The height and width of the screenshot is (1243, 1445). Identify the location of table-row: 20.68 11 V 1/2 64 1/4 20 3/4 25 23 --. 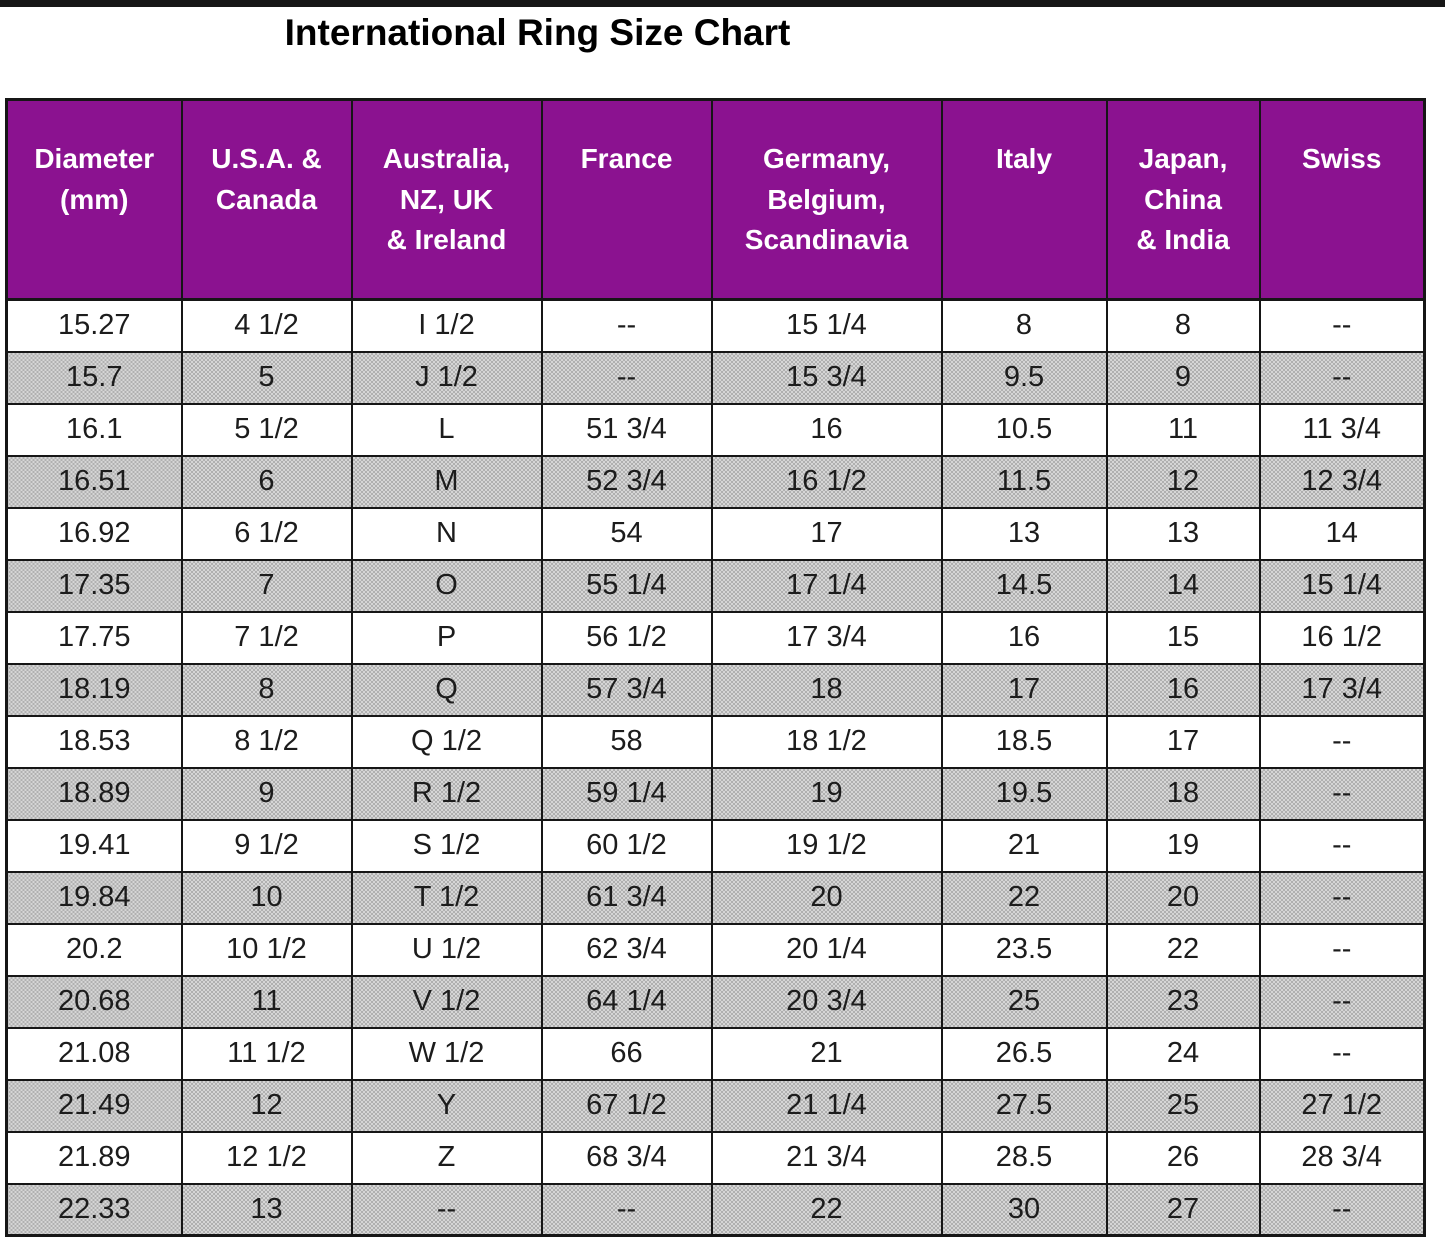
(715, 1001).